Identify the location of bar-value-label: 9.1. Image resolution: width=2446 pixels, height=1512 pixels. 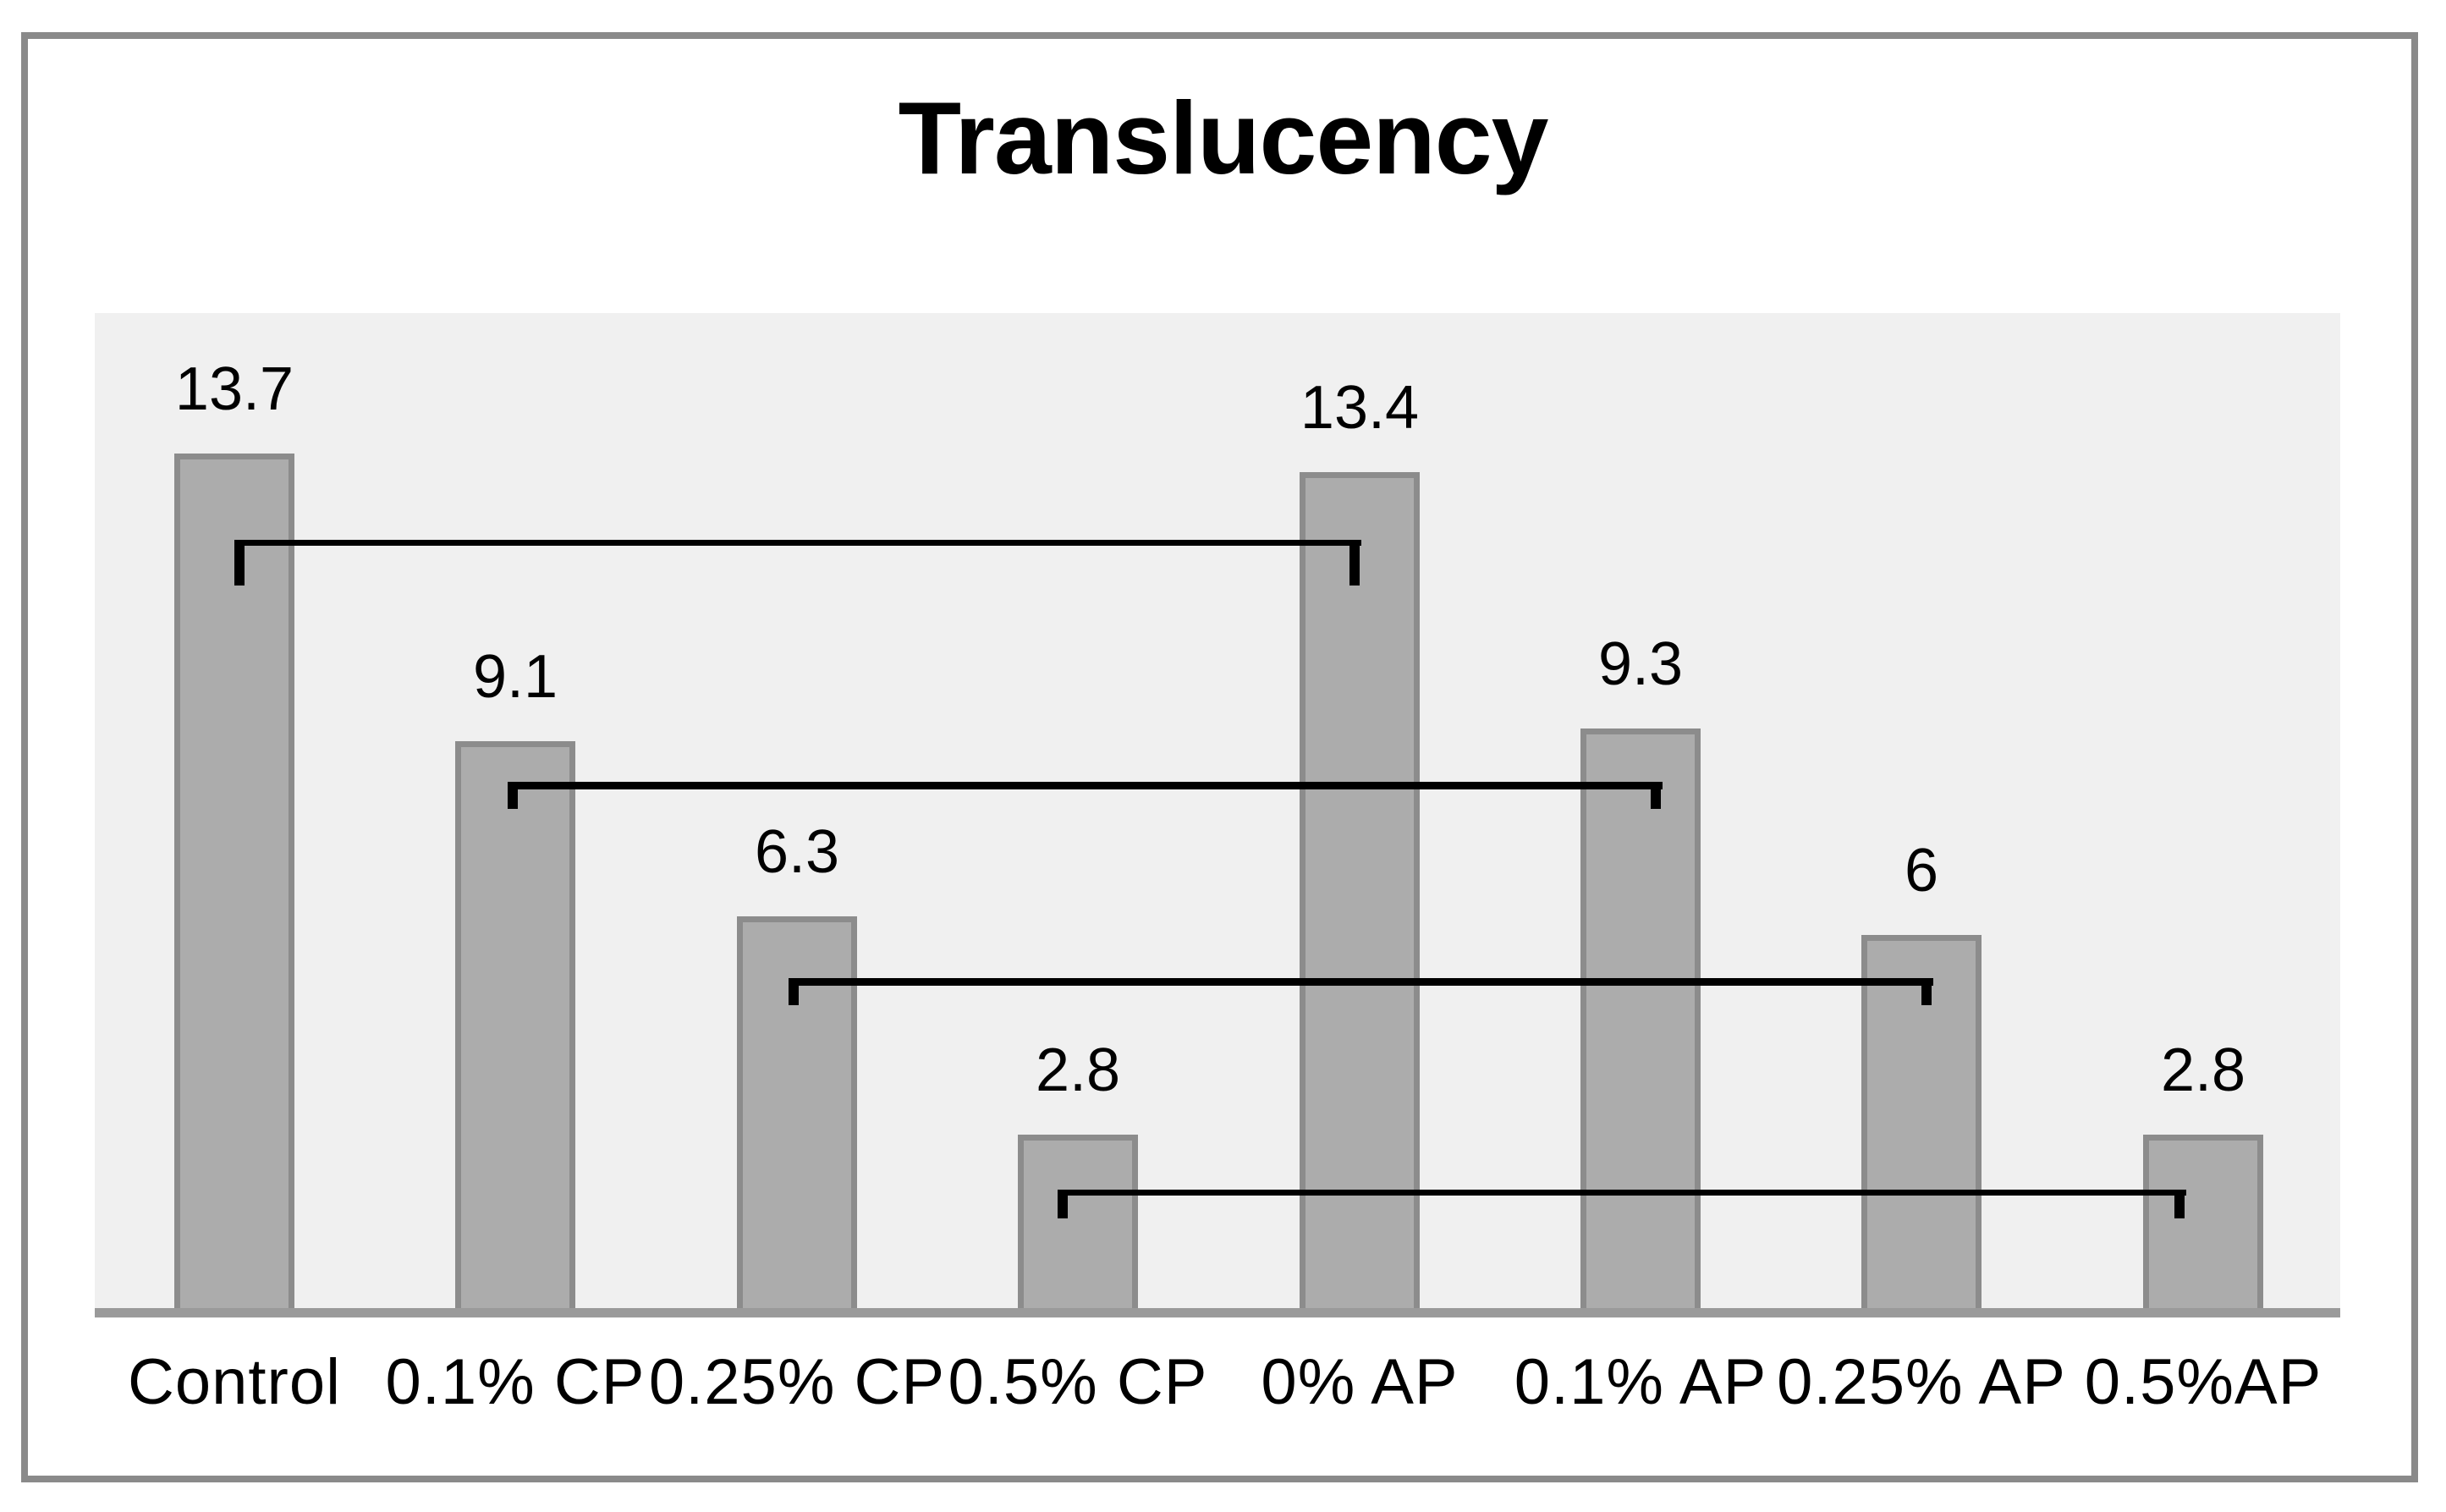
(515, 677).